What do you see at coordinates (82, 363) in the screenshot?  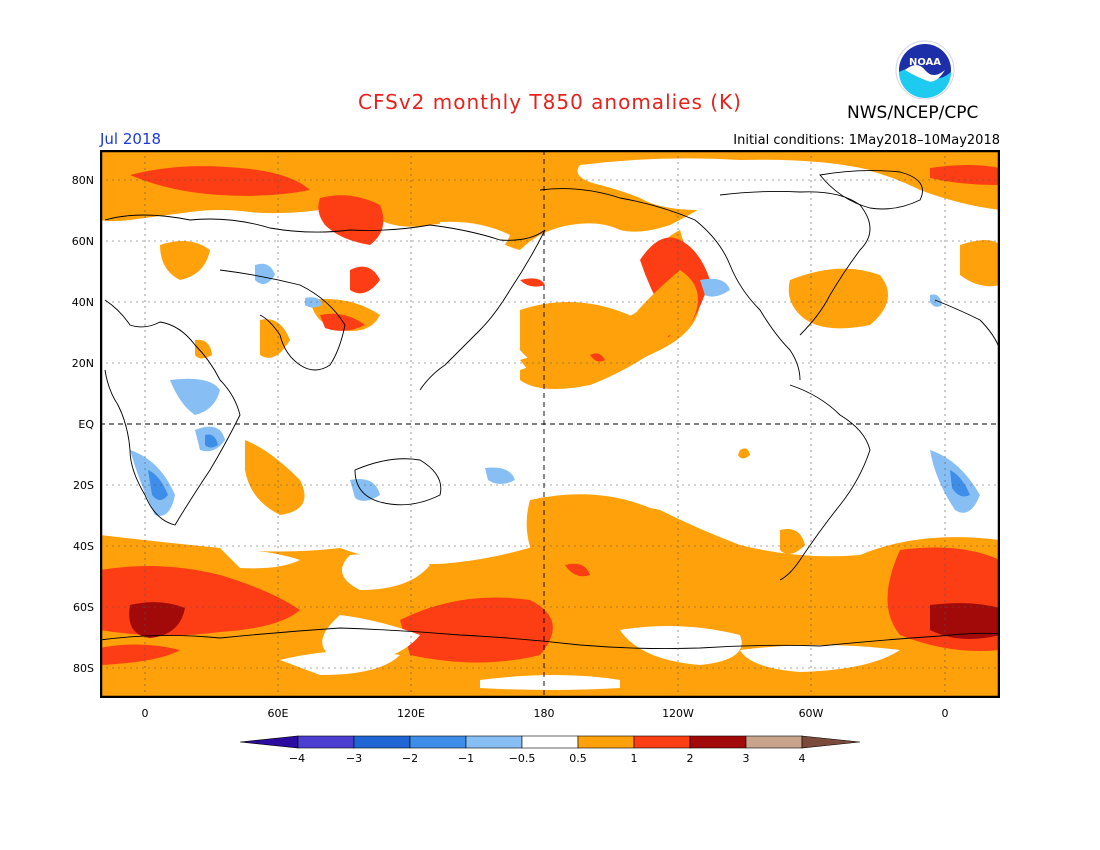 I see `lat-label: 20N` at bounding box center [82, 363].